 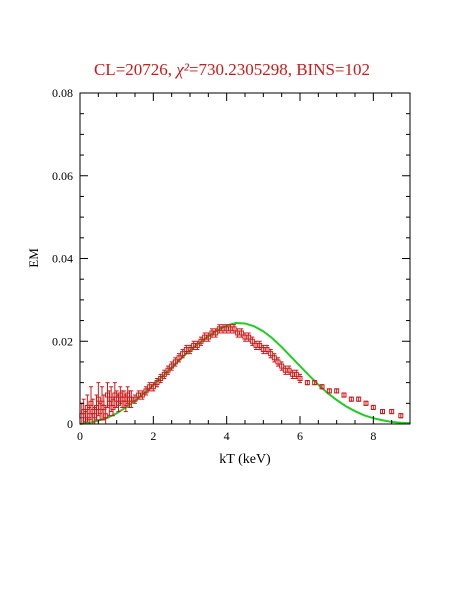 What do you see at coordinates (182, 69) in the screenshot?
I see `chi-squared-symbol: χ²` at bounding box center [182, 69].